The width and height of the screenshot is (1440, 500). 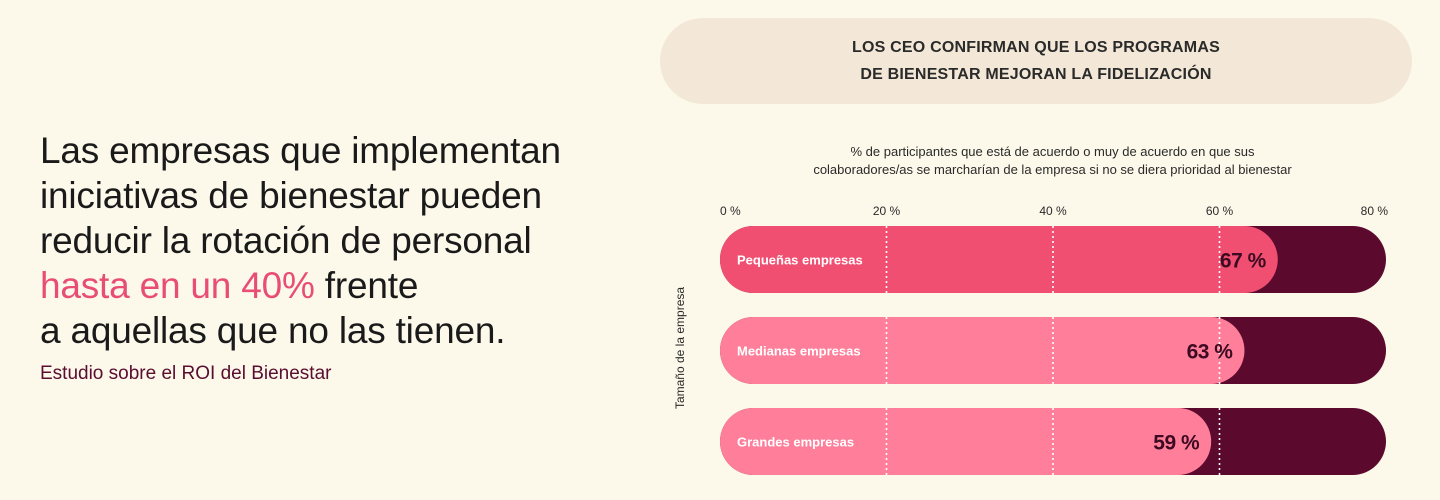 I want to click on x-tick-label: 40 %, so click(x=1053, y=211).